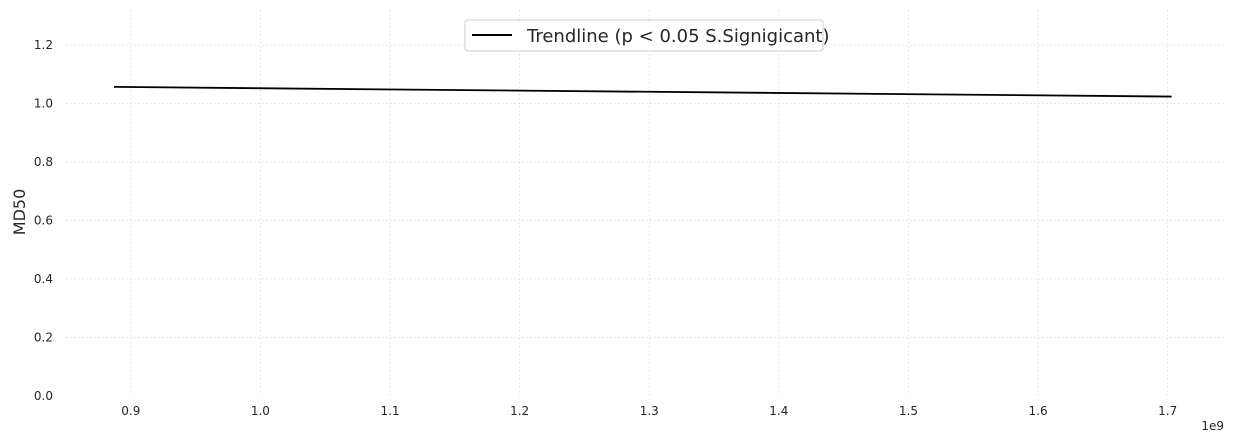 This screenshot has height=446, width=1235. Describe the element at coordinates (519, 411) in the screenshot. I see `x-tick-label: 1.2` at that location.